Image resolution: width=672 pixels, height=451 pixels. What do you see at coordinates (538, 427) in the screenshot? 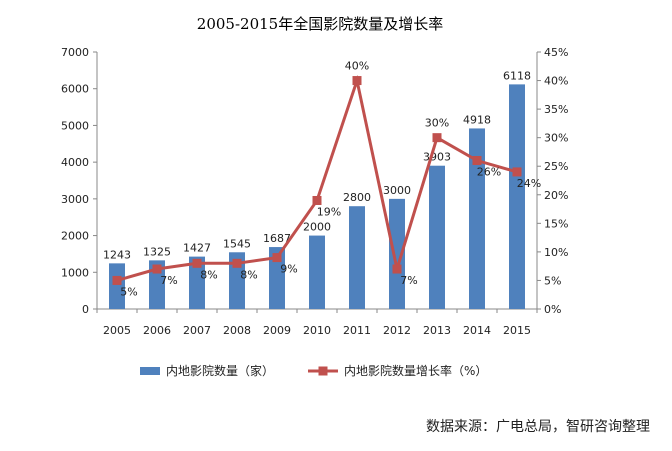
I see `source-note: 数据来源：广电总局，智研咨询整理` at bounding box center [538, 427].